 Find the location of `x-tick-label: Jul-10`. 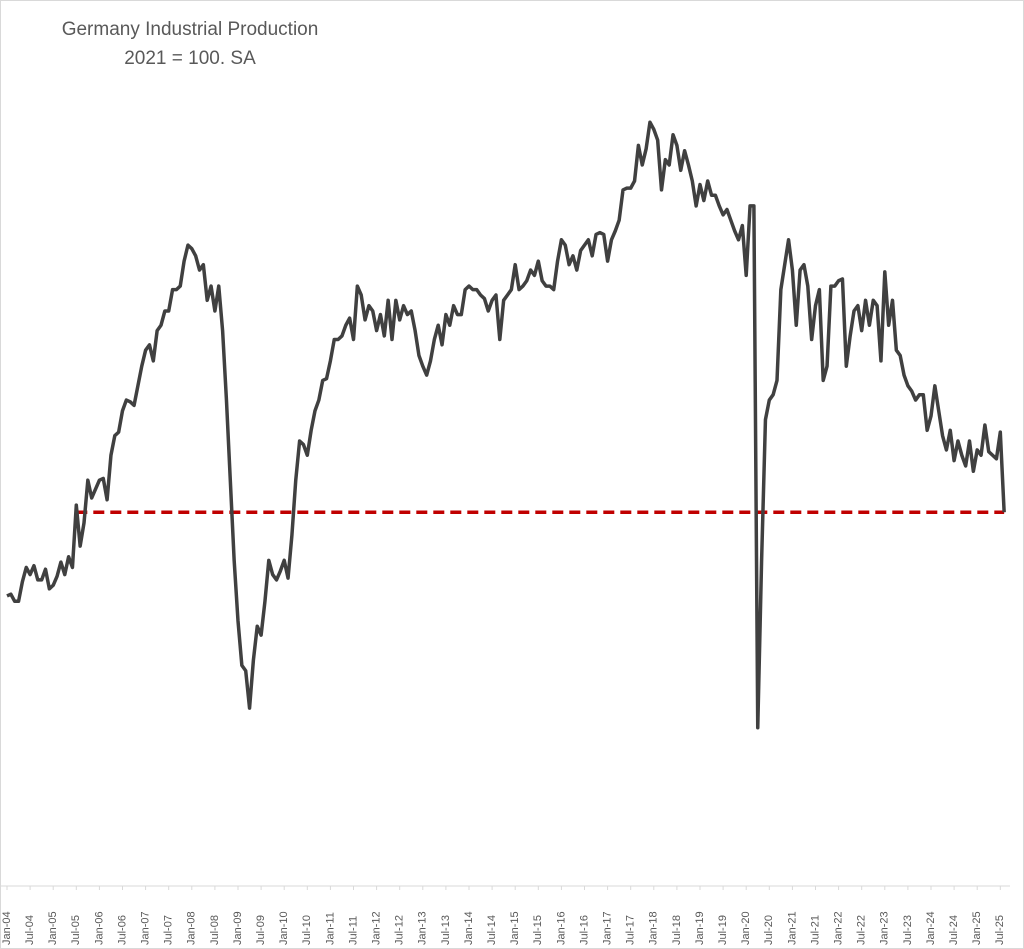

x-tick-label: Jul-10 is located at coordinates (307, 930).